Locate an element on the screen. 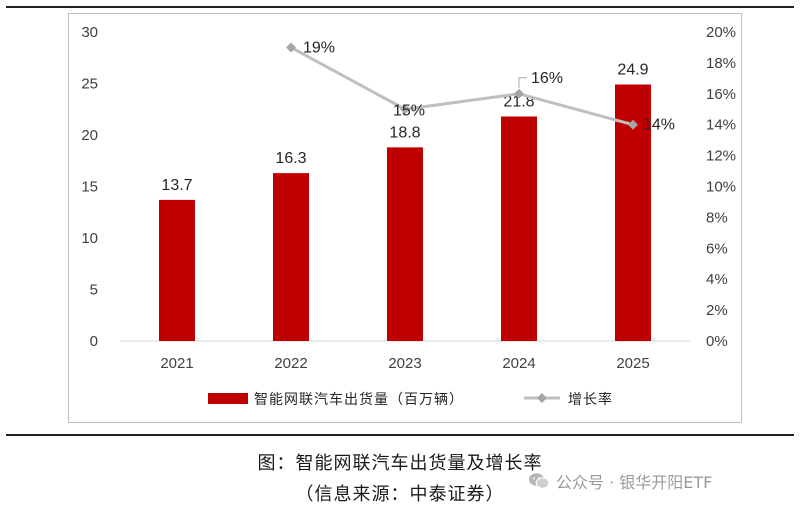  right-axis-tick-label: 0% is located at coordinates (717, 341).